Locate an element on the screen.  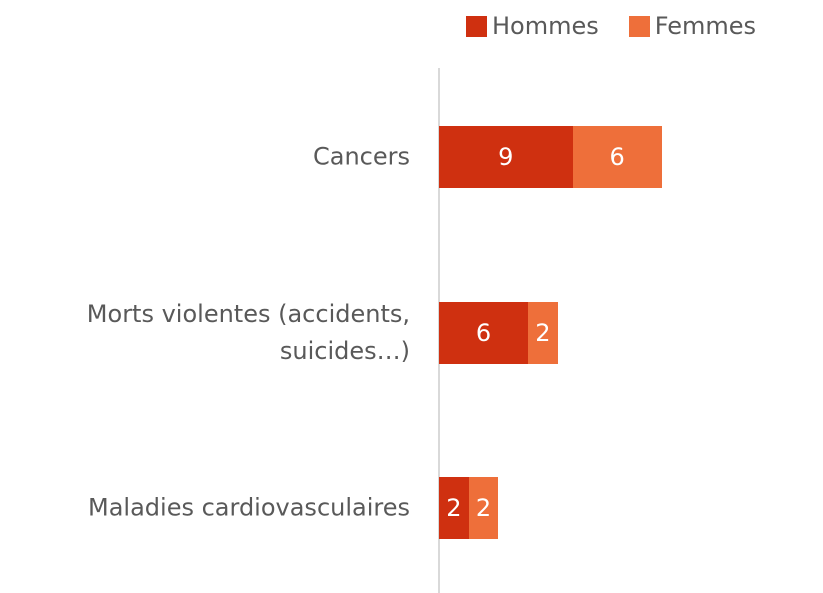
category-label: Cancers is located at coordinates (361, 156).